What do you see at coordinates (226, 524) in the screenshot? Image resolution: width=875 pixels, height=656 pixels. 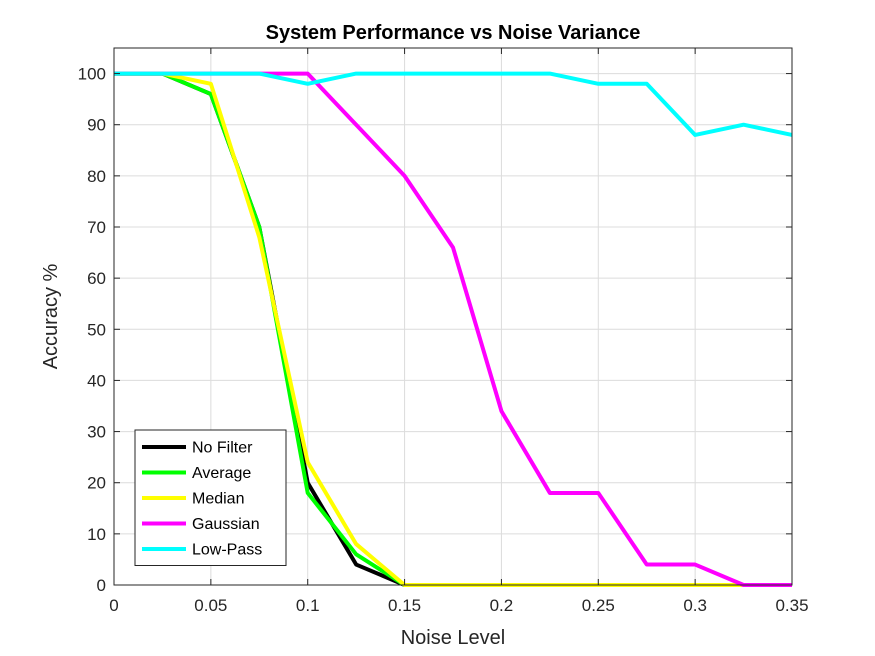 I see `legend-label-gaussian: Gaussian` at bounding box center [226, 524].